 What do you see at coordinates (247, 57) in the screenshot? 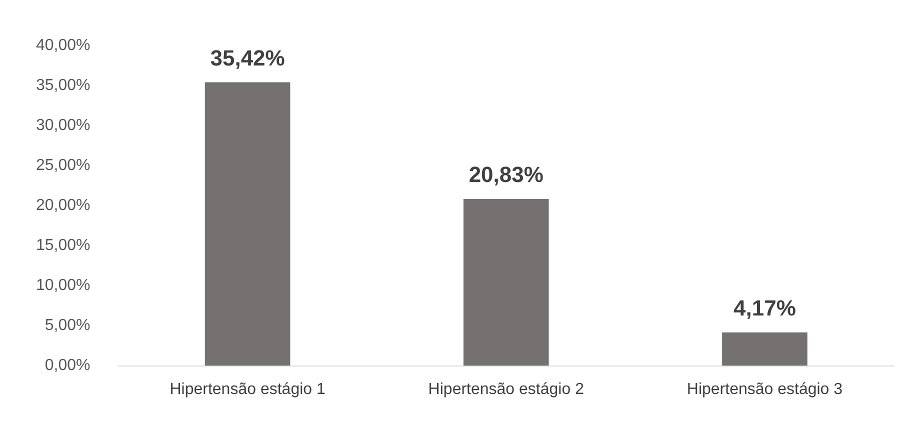
I see `data-label: 35,42%` at bounding box center [247, 57].